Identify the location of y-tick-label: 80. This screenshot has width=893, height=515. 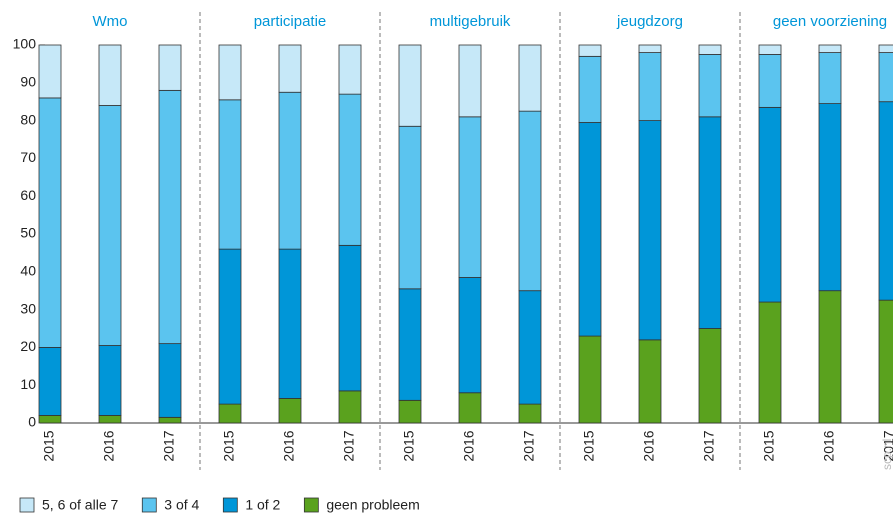
(28, 119).